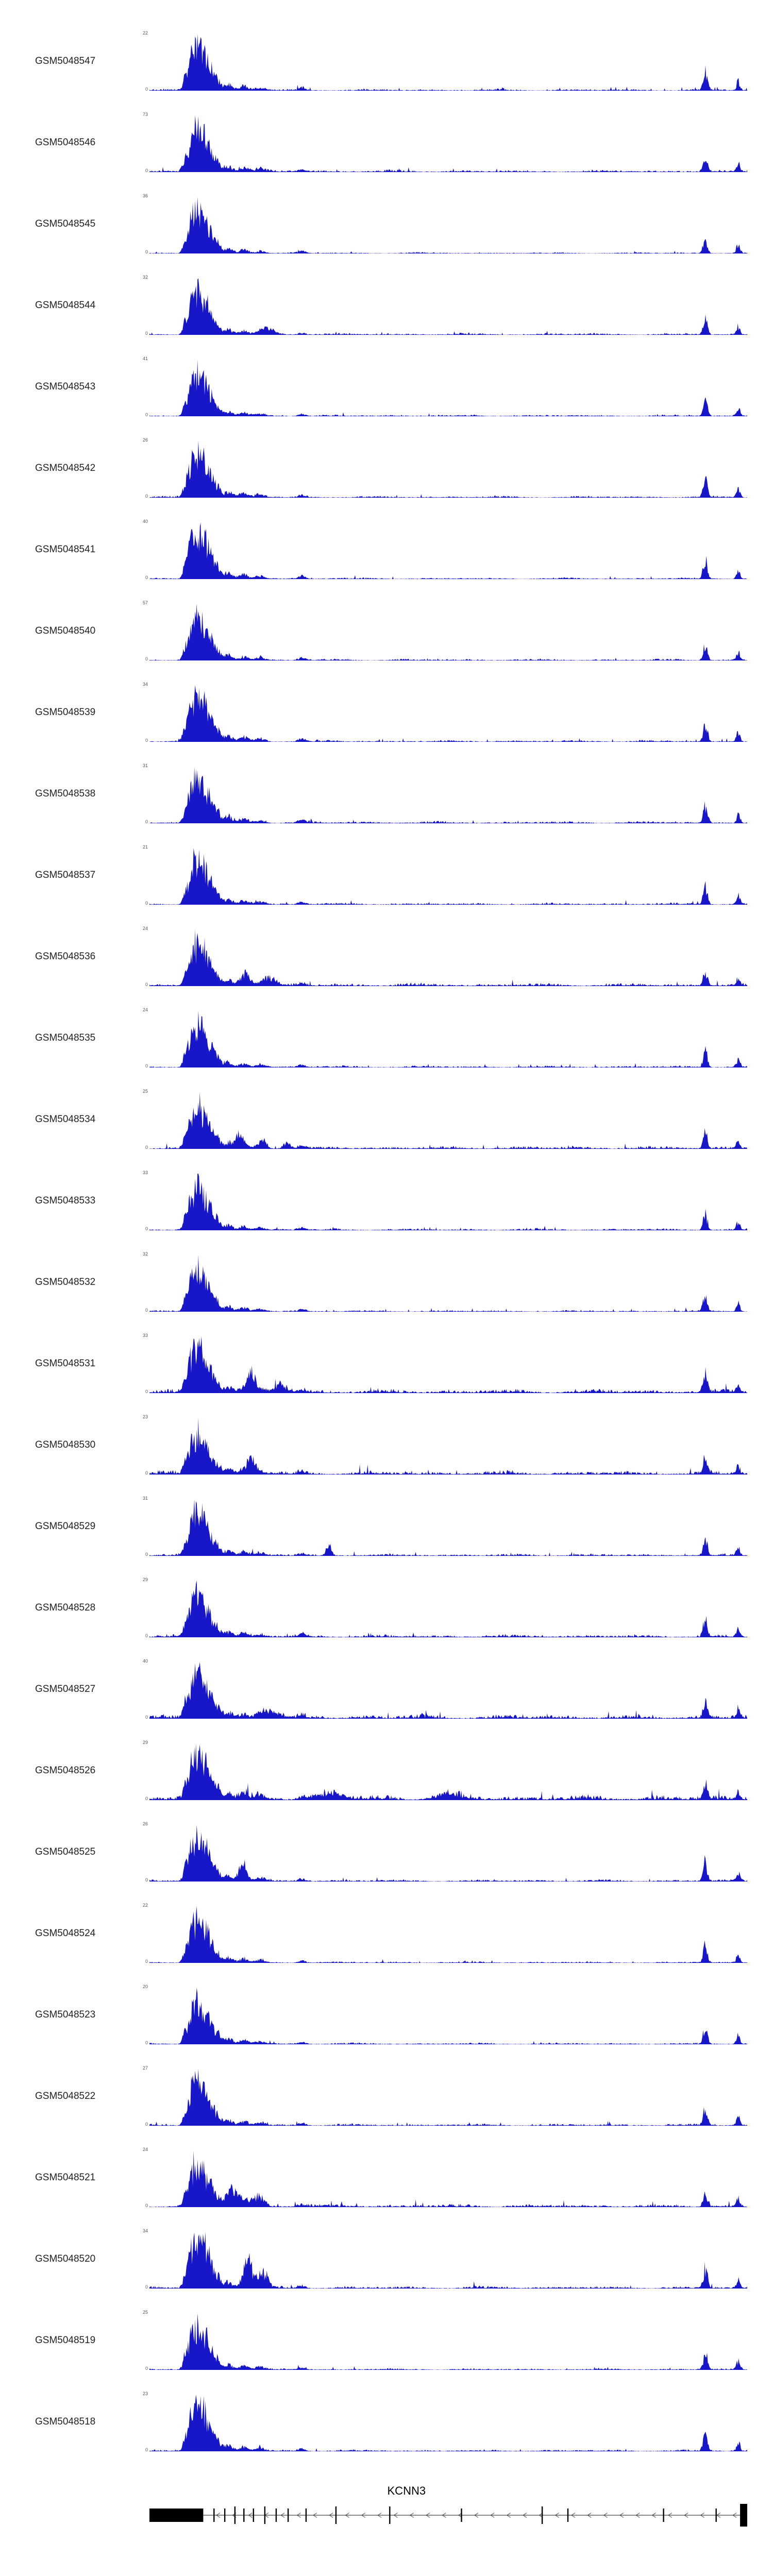 This screenshot has width=773, height=2576. What do you see at coordinates (145, 2149) in the screenshot?
I see `track-ymax: 24` at bounding box center [145, 2149].